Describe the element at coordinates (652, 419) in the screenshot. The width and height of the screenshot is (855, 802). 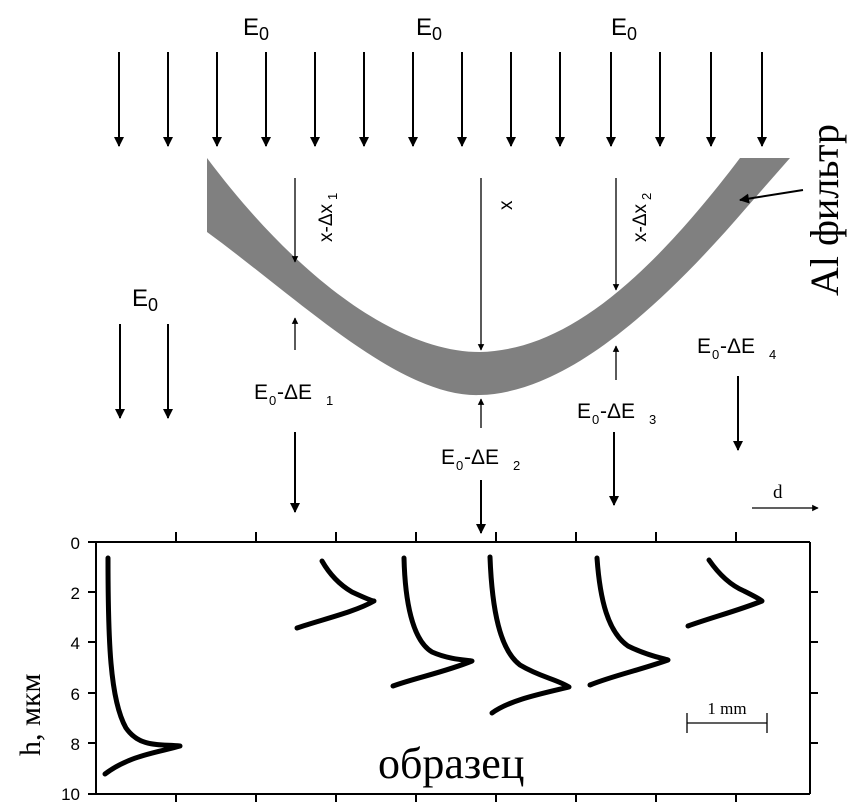
I see `svg-text: 3` at that location.